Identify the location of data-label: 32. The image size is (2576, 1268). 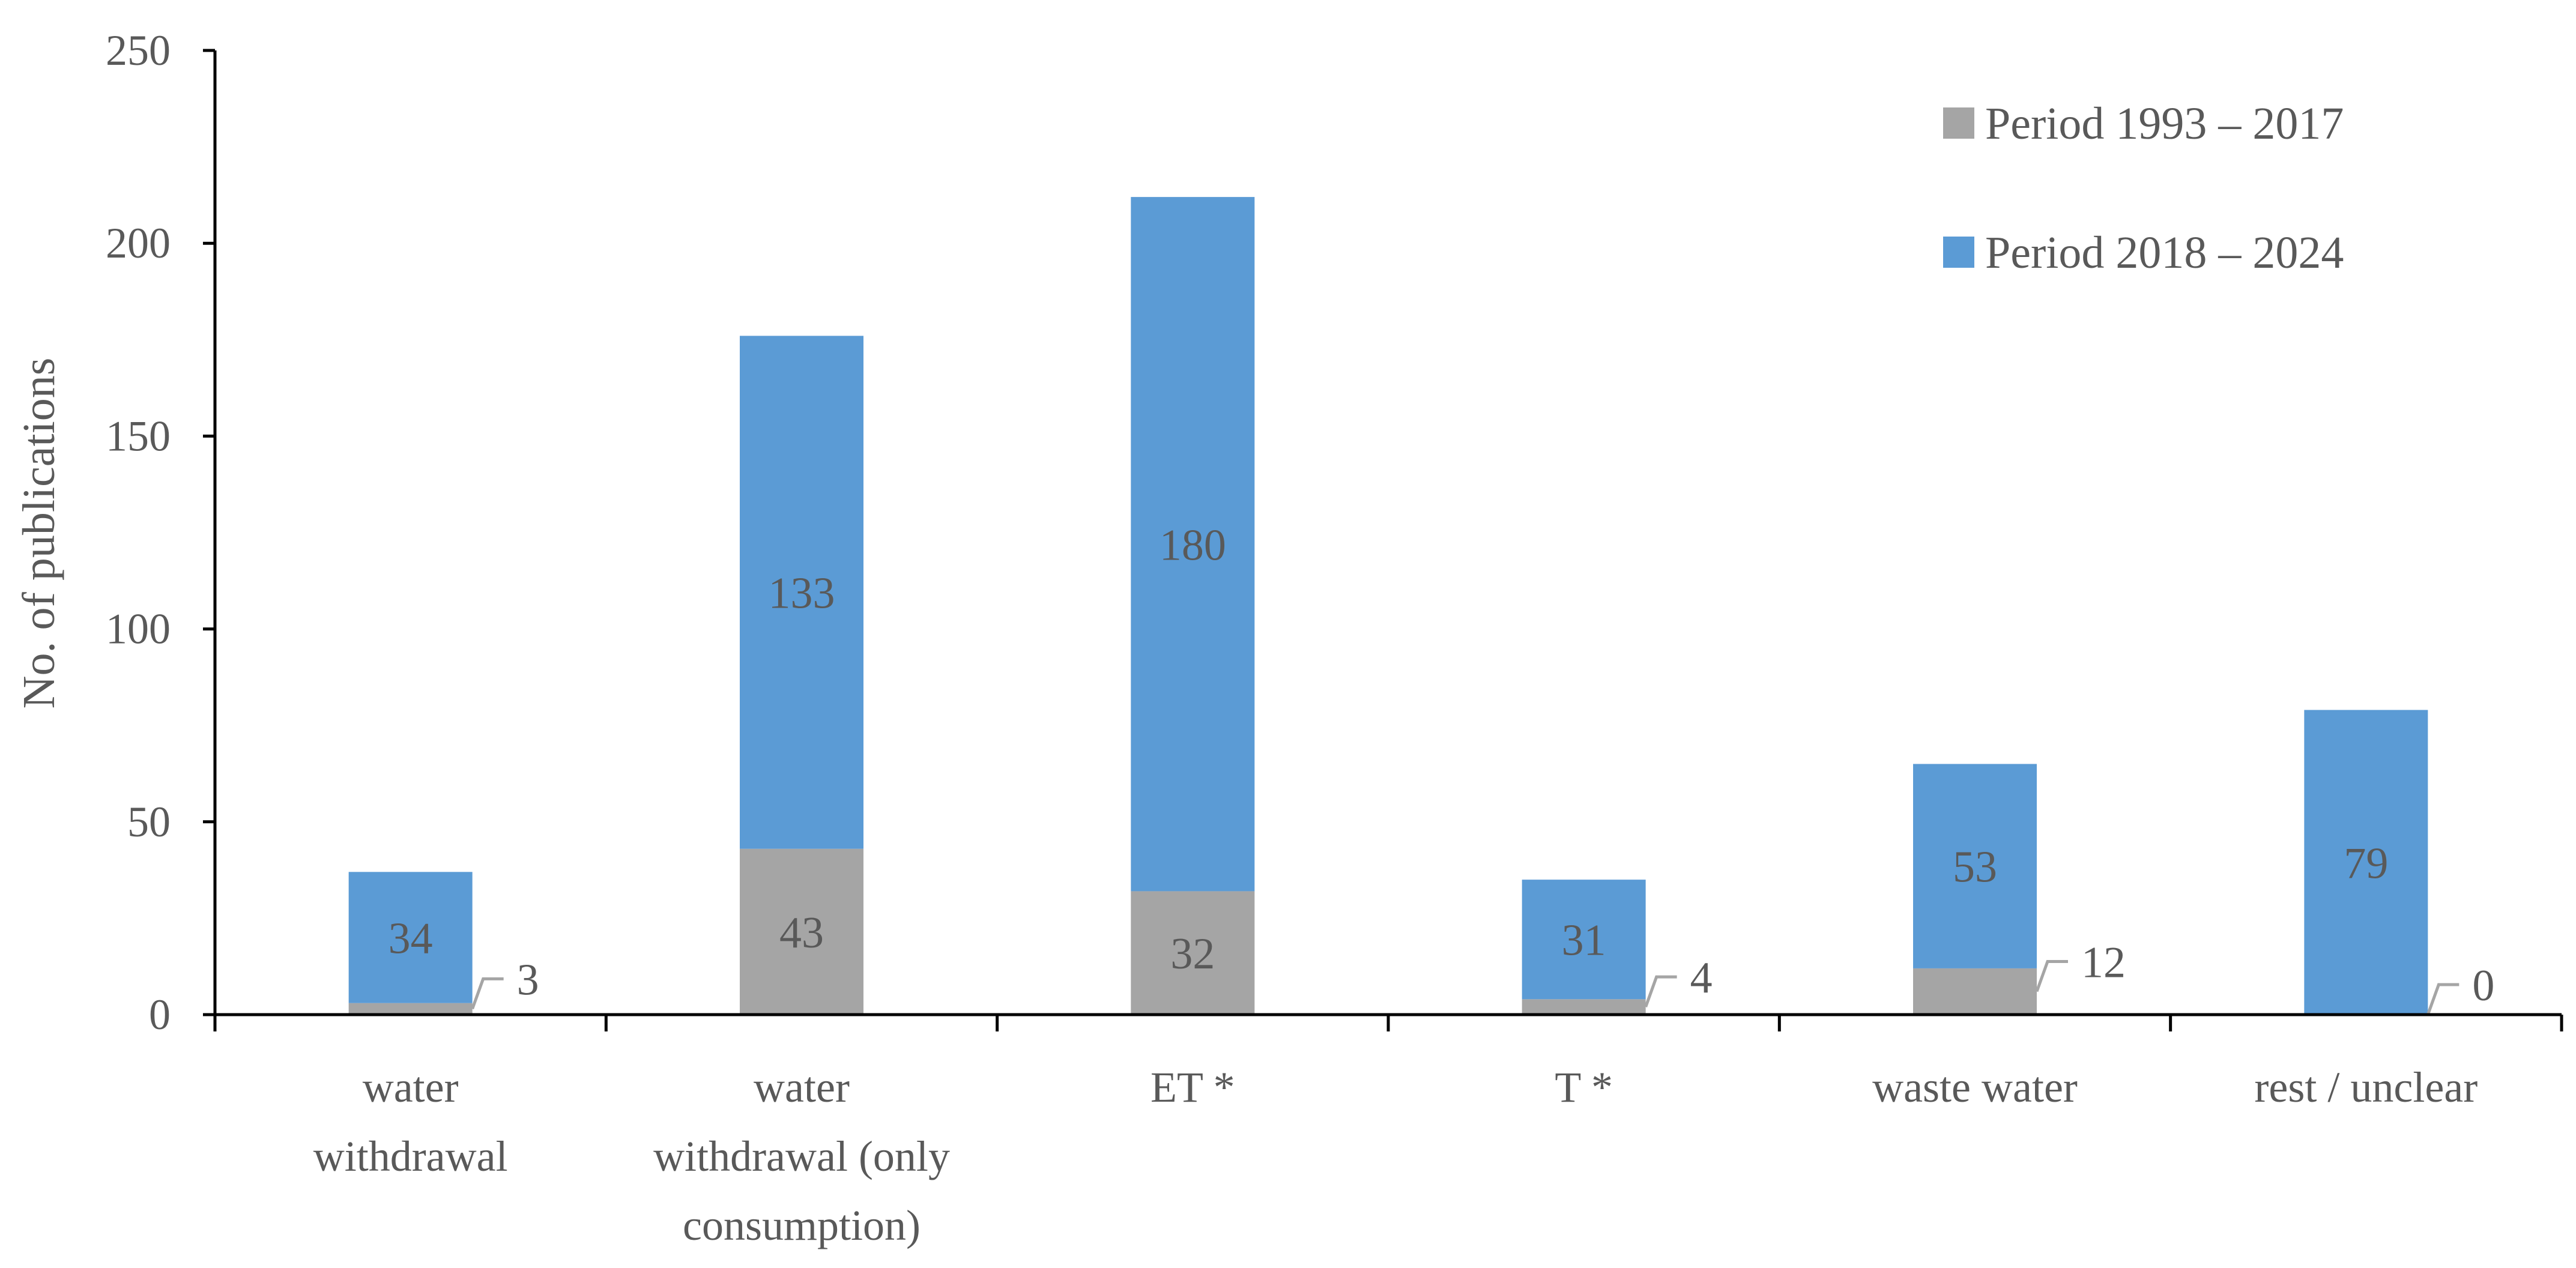
(1192, 954).